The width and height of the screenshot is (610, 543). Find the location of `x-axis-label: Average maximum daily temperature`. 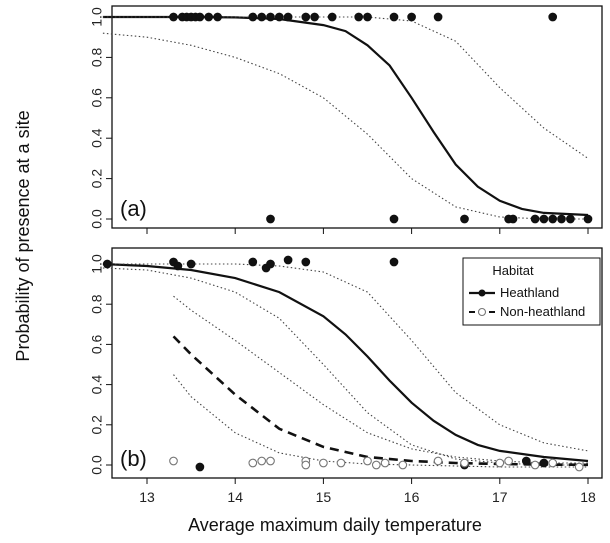

x-axis-label: Average maximum daily temperature is located at coordinates (335, 525).